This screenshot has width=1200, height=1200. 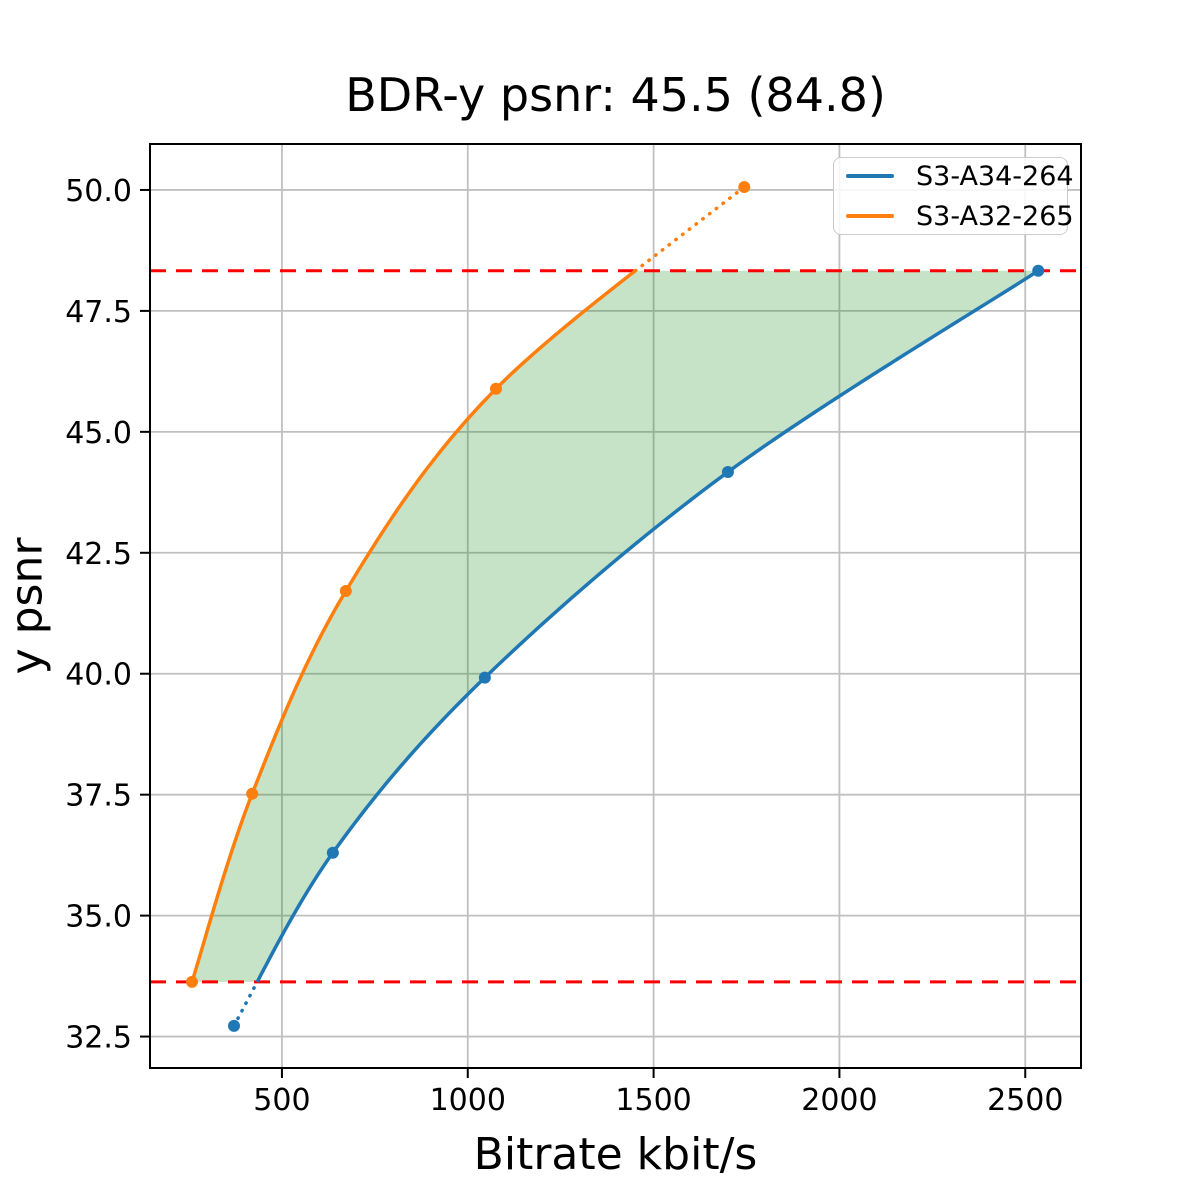 I want to click on y-tick-label: 37.5, so click(x=98, y=796).